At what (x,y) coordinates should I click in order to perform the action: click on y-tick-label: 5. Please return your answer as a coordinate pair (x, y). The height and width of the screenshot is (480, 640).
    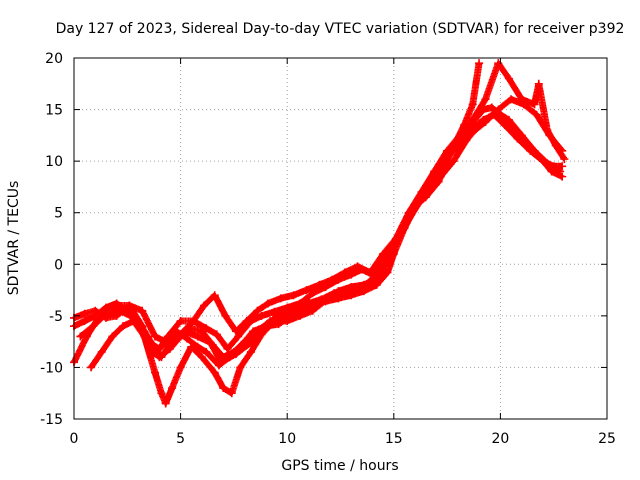
    Looking at the image, I should click on (58, 214).